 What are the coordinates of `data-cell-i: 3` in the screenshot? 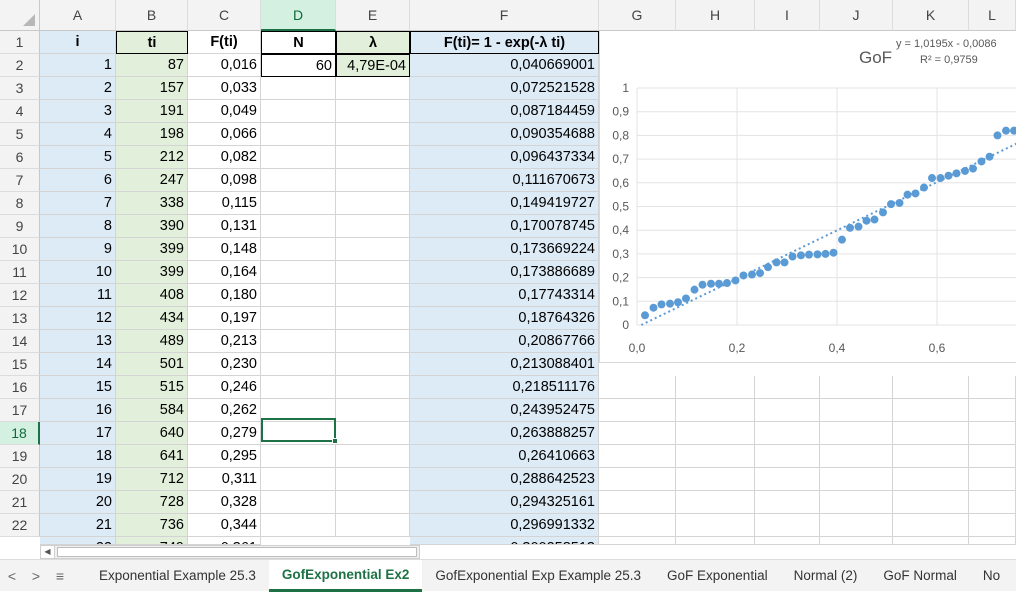 It's located at (78, 111).